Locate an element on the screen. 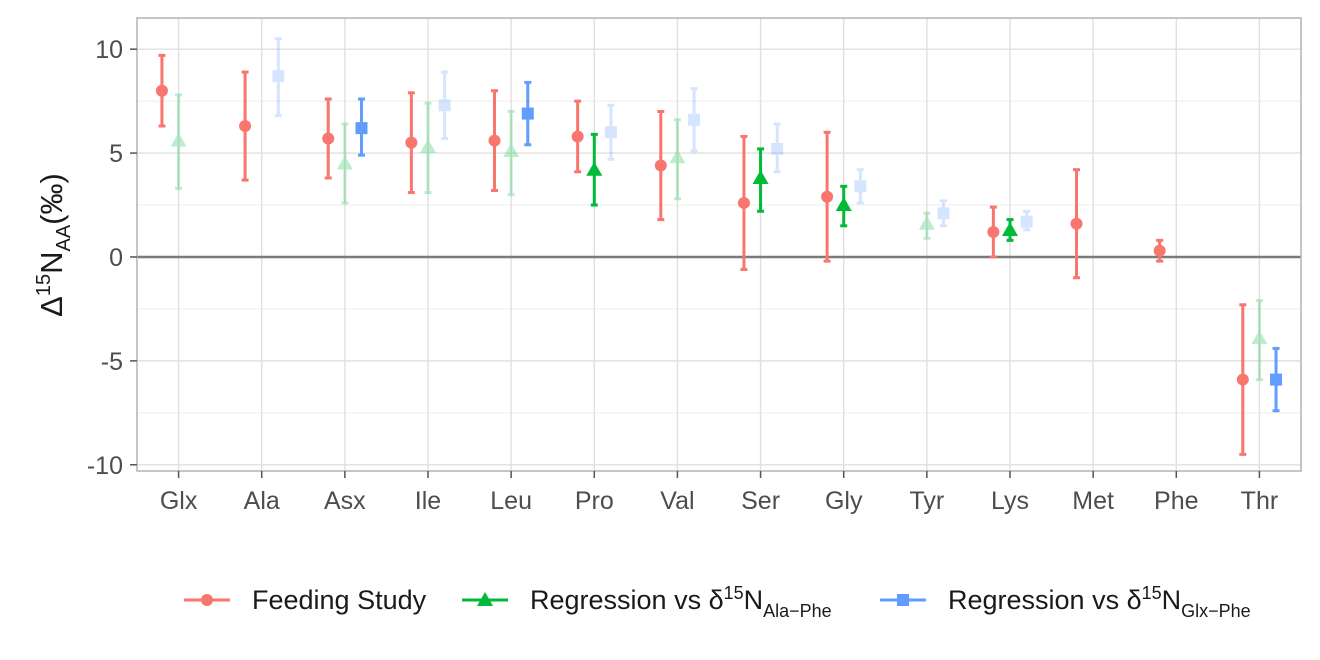 This screenshot has width=1320, height=660. legend-label-ala: Regression vs δ15NAla−Phe is located at coordinates (681, 601).